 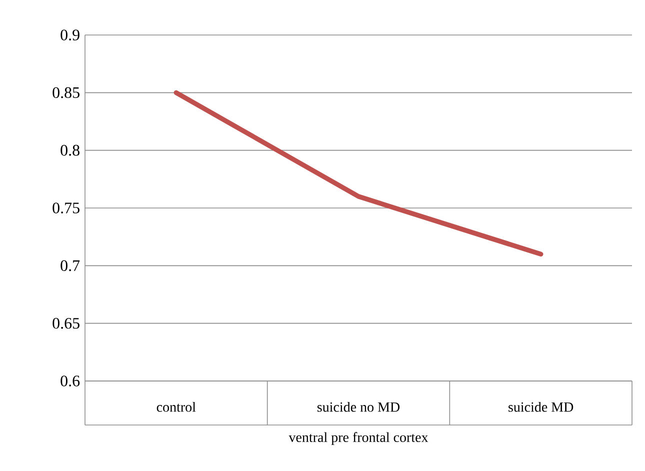 What do you see at coordinates (66, 208) in the screenshot?
I see `y-tick-label: 0.75` at bounding box center [66, 208].